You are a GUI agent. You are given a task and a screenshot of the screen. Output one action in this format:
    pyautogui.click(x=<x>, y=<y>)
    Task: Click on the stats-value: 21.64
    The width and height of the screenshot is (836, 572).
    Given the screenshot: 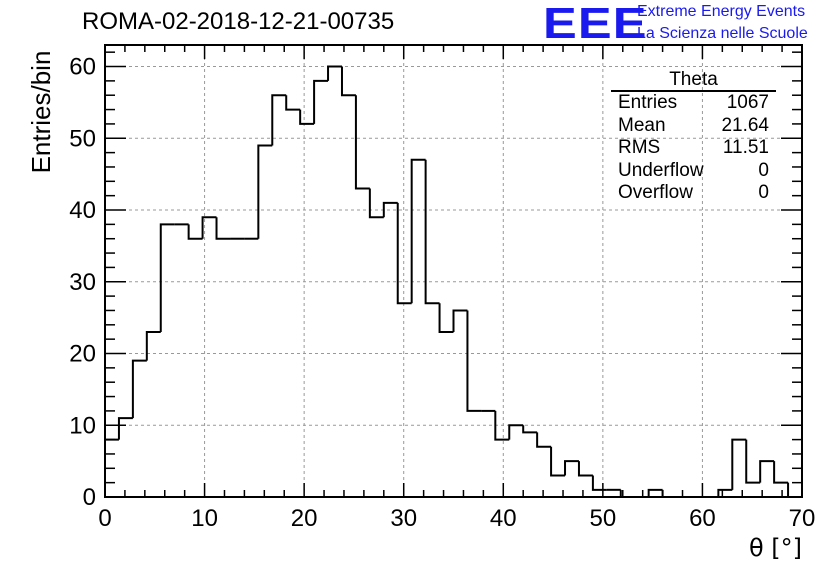 What is the action you would take?
    pyautogui.click(x=745, y=125)
    